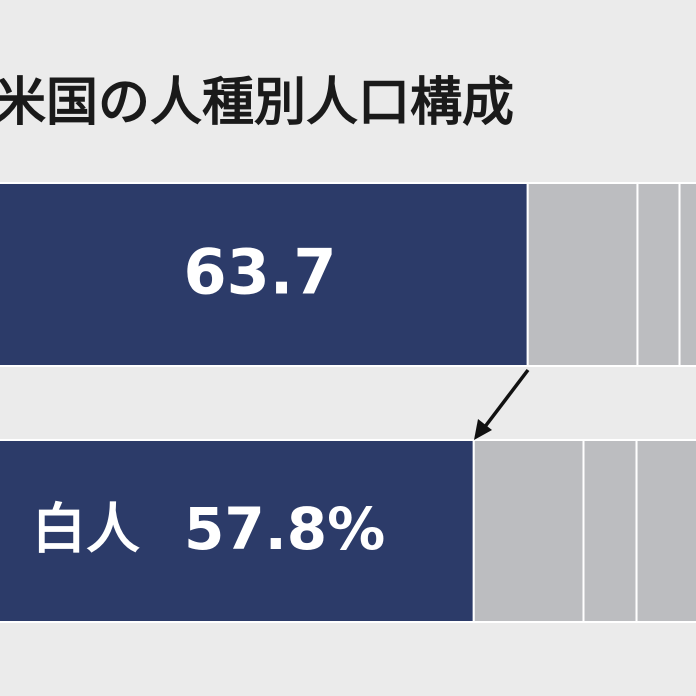 The height and width of the screenshot is (696, 696). Describe the element at coordinates (483, 429) in the screenshot. I see `arrow-head` at that location.